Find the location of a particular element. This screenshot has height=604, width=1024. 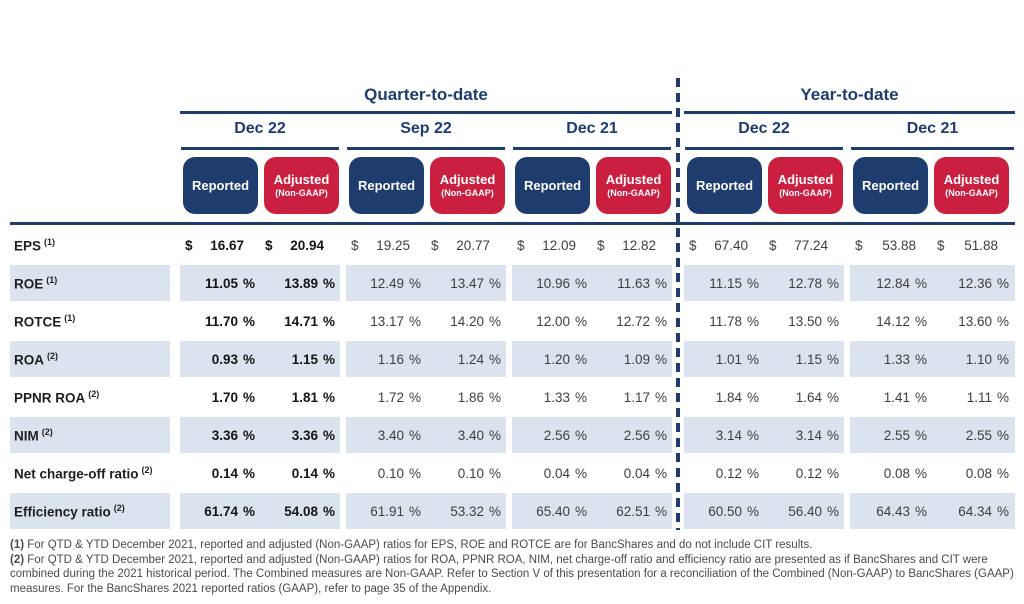

value-cell: 0.12% is located at coordinates (724, 473).